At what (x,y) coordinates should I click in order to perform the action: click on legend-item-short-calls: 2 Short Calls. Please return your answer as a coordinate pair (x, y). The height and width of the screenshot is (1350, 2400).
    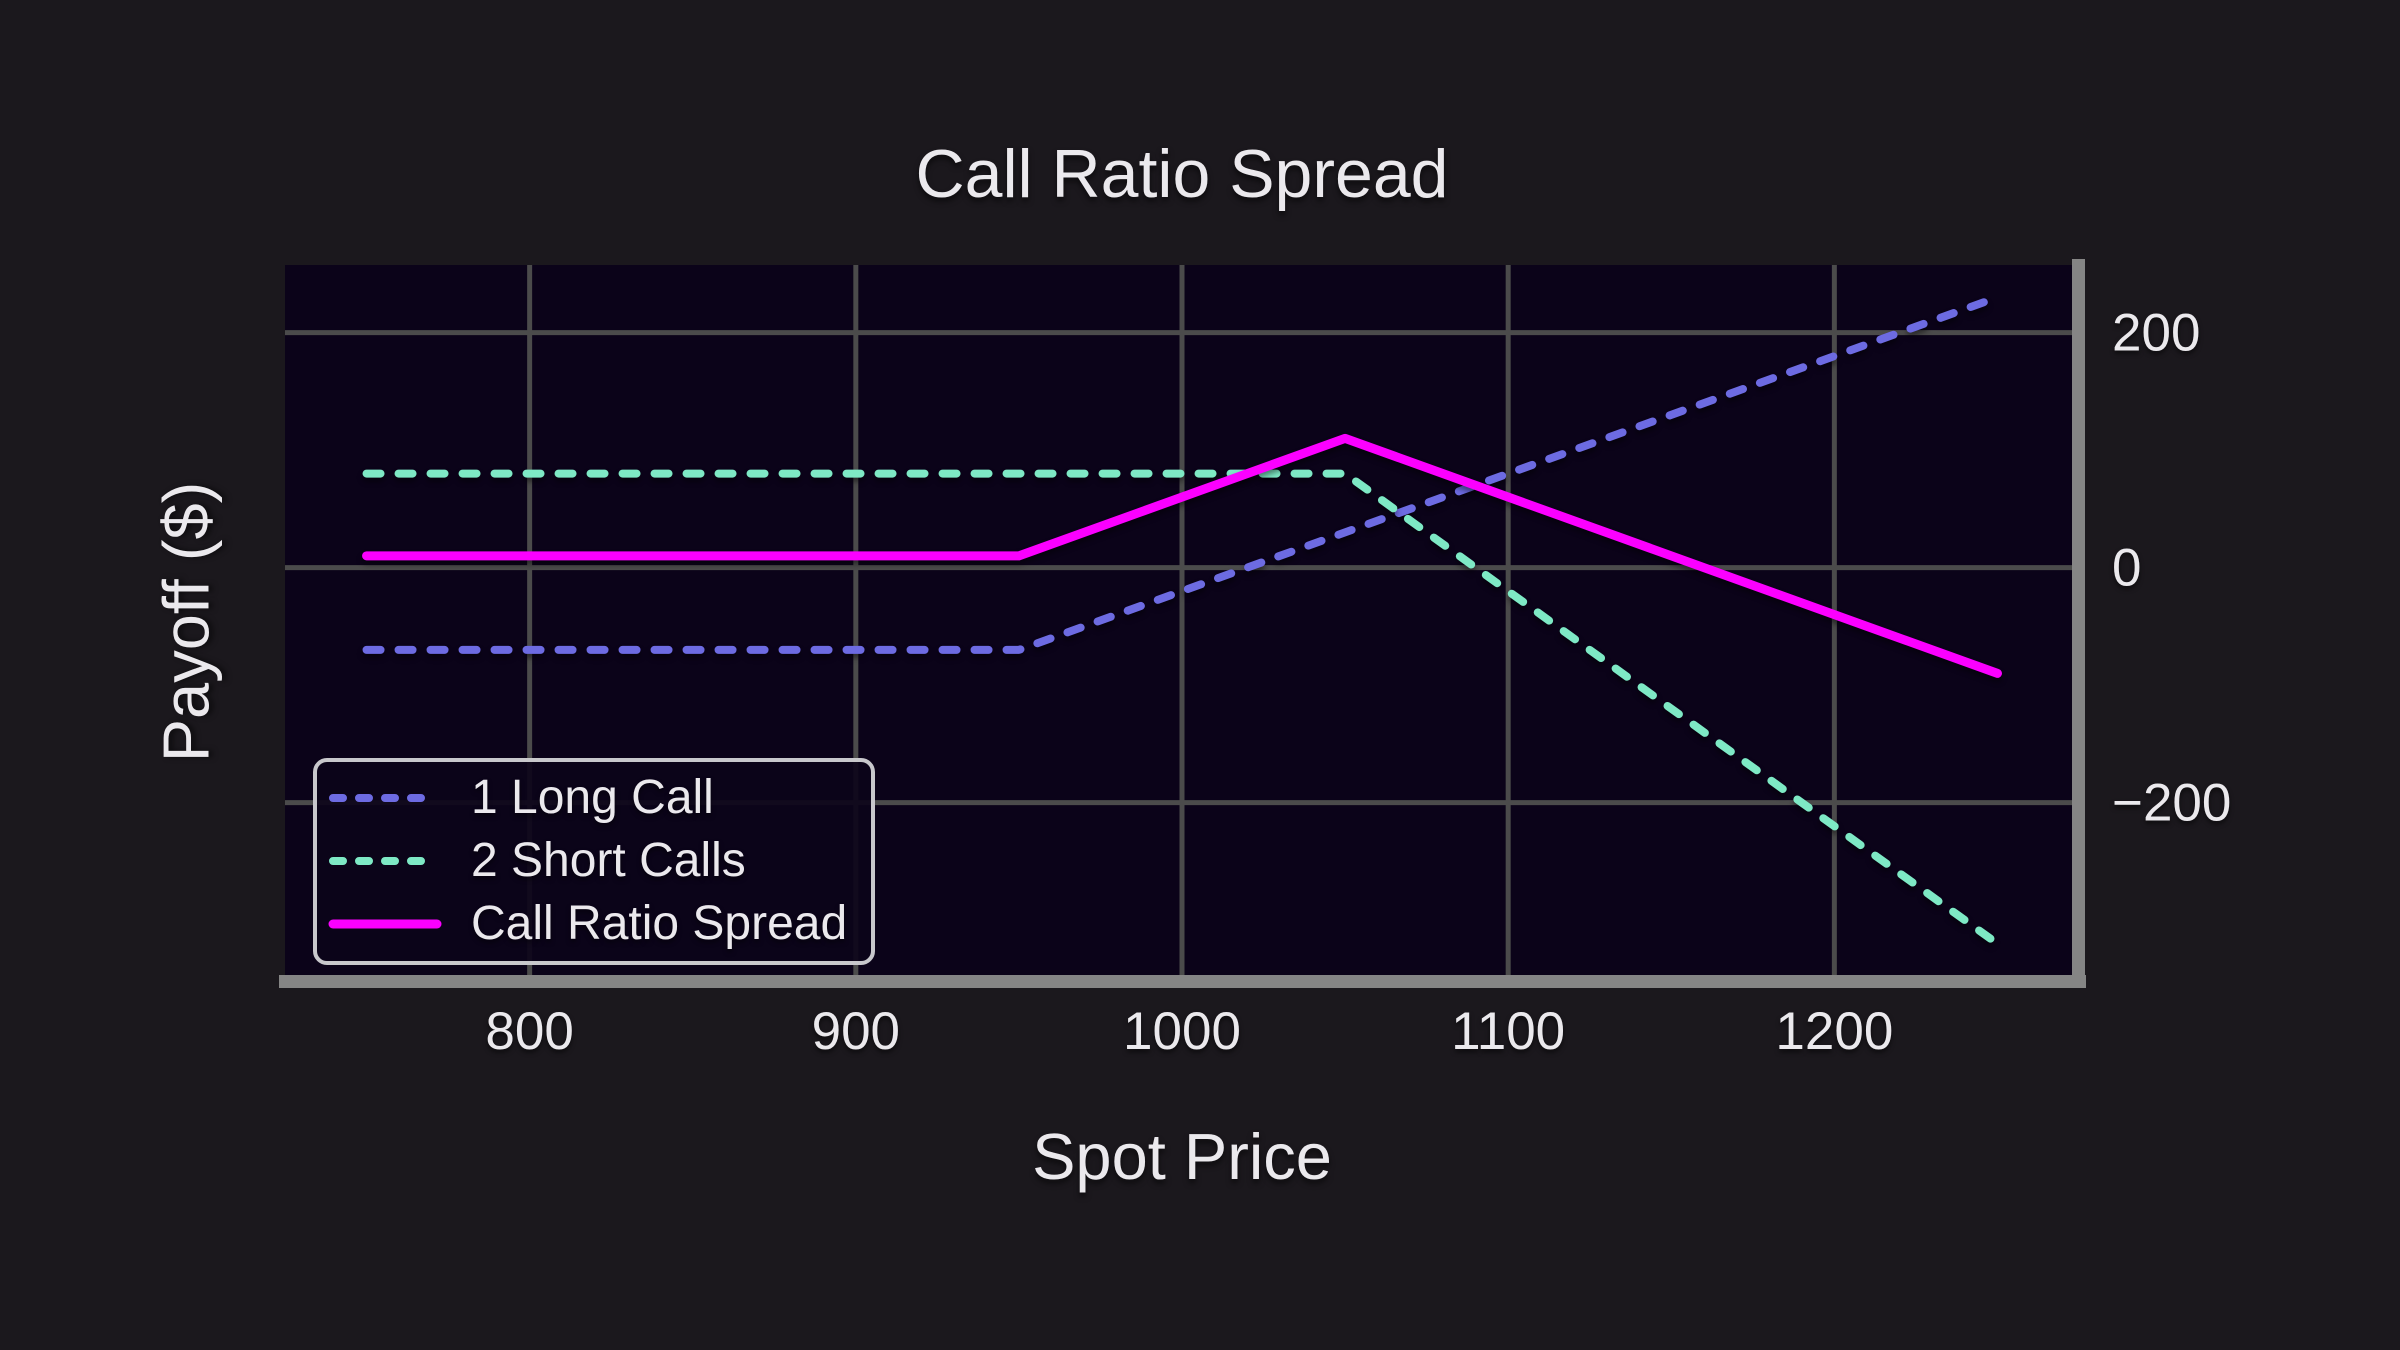
    Looking at the image, I should click on (587, 860).